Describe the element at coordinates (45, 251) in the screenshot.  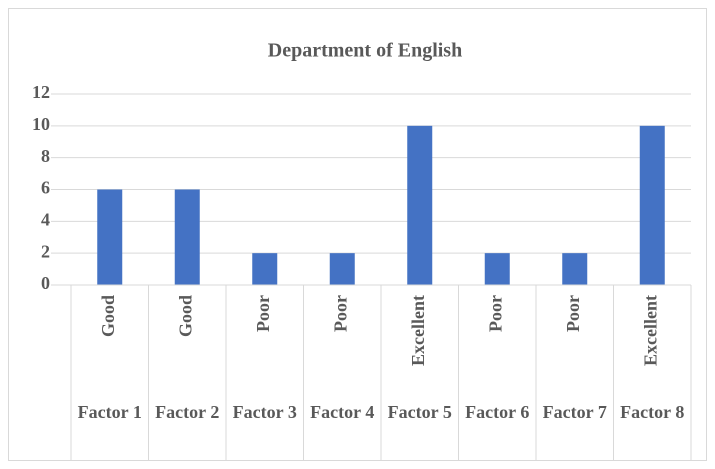
I see `y-tick-label: 2` at that location.